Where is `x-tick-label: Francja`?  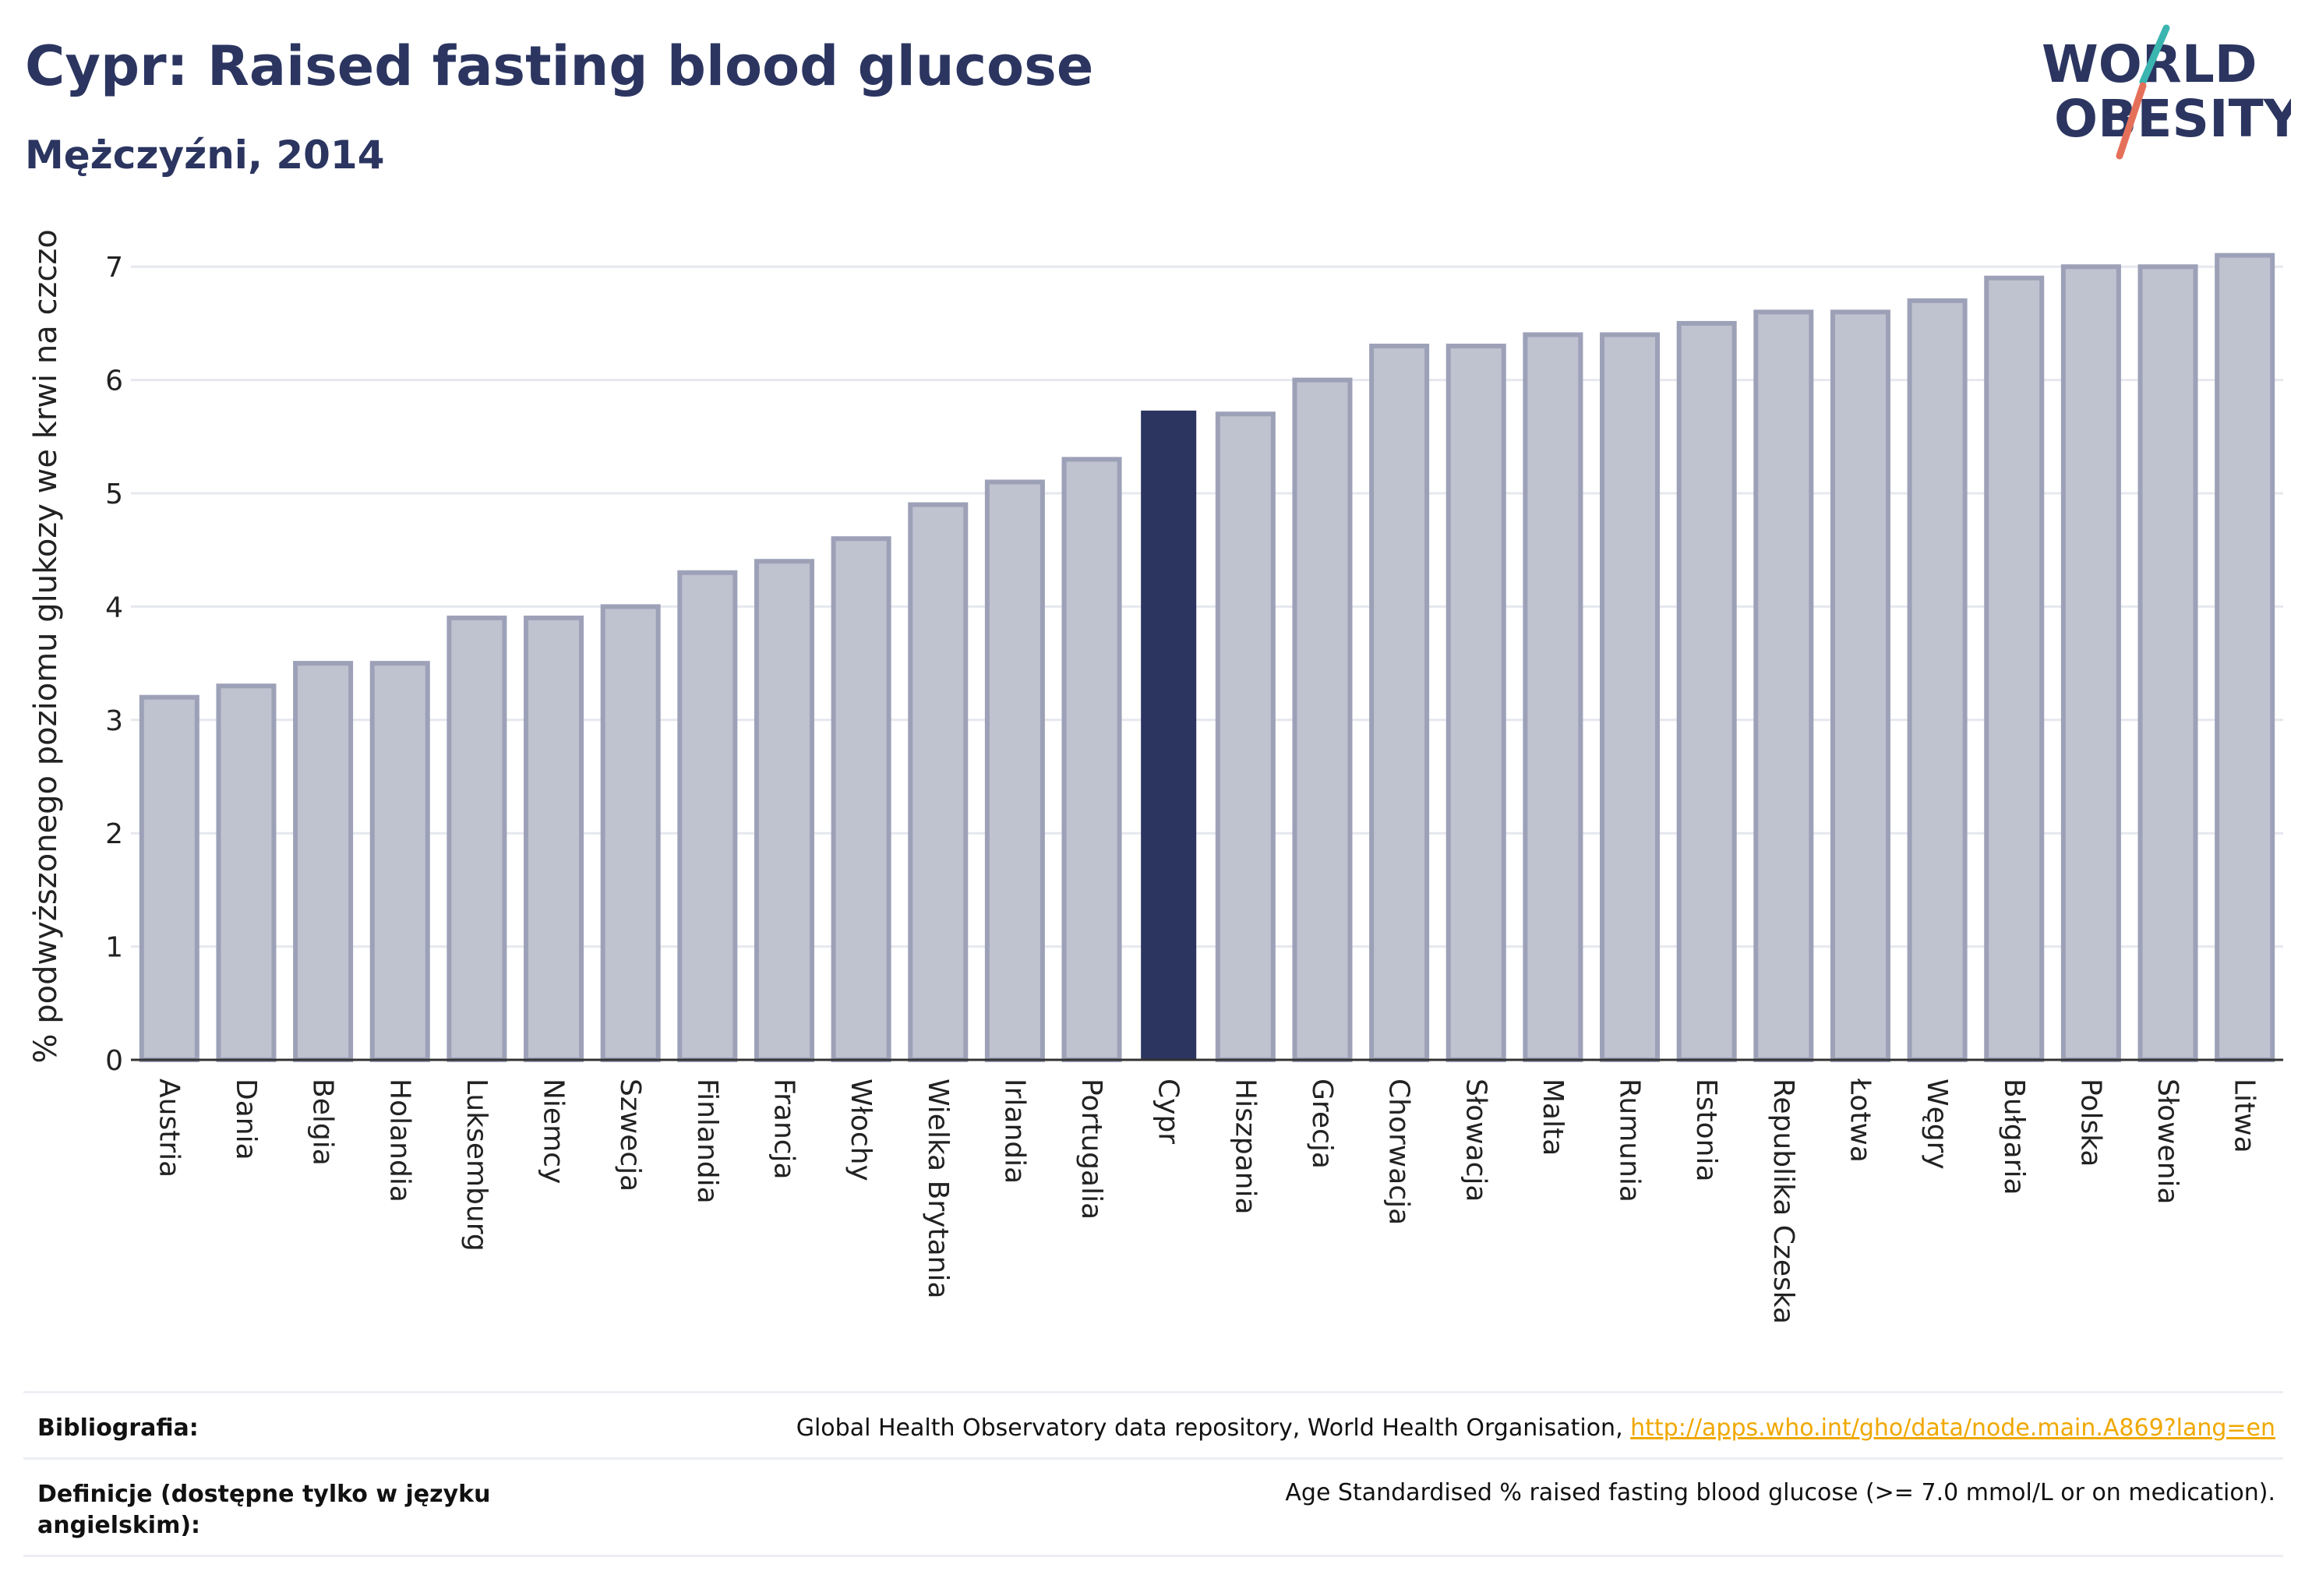
x-tick-label: Francja is located at coordinates (784, 1129).